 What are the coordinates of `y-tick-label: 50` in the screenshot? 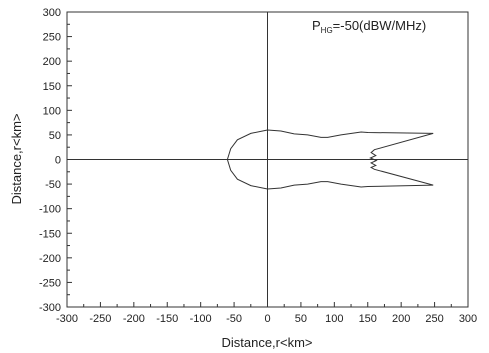 It's located at (55, 136).